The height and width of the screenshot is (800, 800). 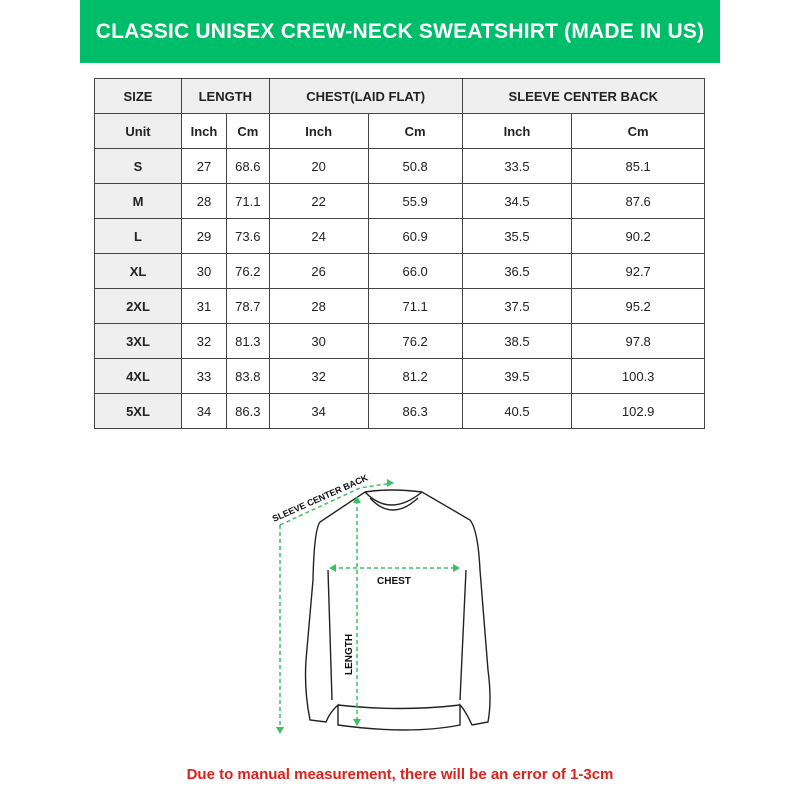 I want to click on unit-row: Unit Inch Cm Inch Cm Inch Cm, so click(x=399, y=131).